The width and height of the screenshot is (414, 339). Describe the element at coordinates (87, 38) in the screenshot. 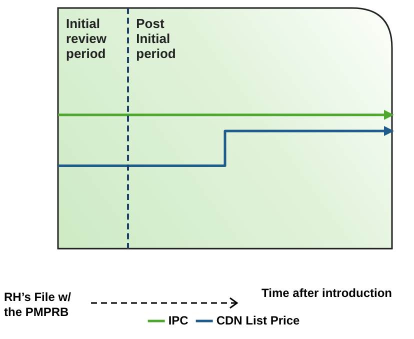

I see `text: Initial review period` at that location.